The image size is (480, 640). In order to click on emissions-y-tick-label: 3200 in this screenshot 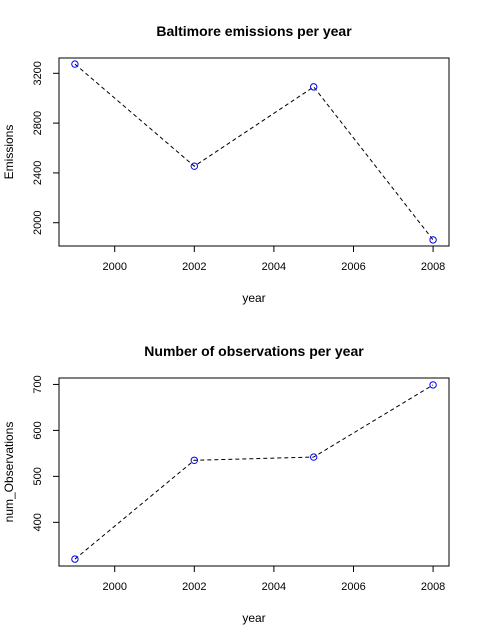, I will do `click(38, 73)`.